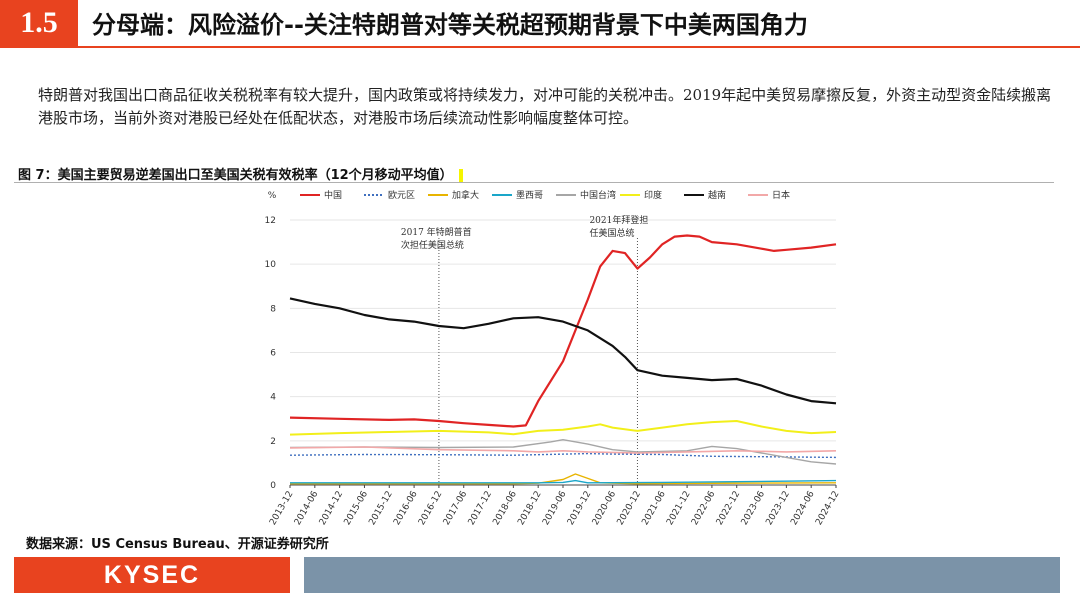 The width and height of the screenshot is (1080, 608). What do you see at coordinates (333, 195) in the screenshot?
I see `legend-label: 中国` at bounding box center [333, 195].